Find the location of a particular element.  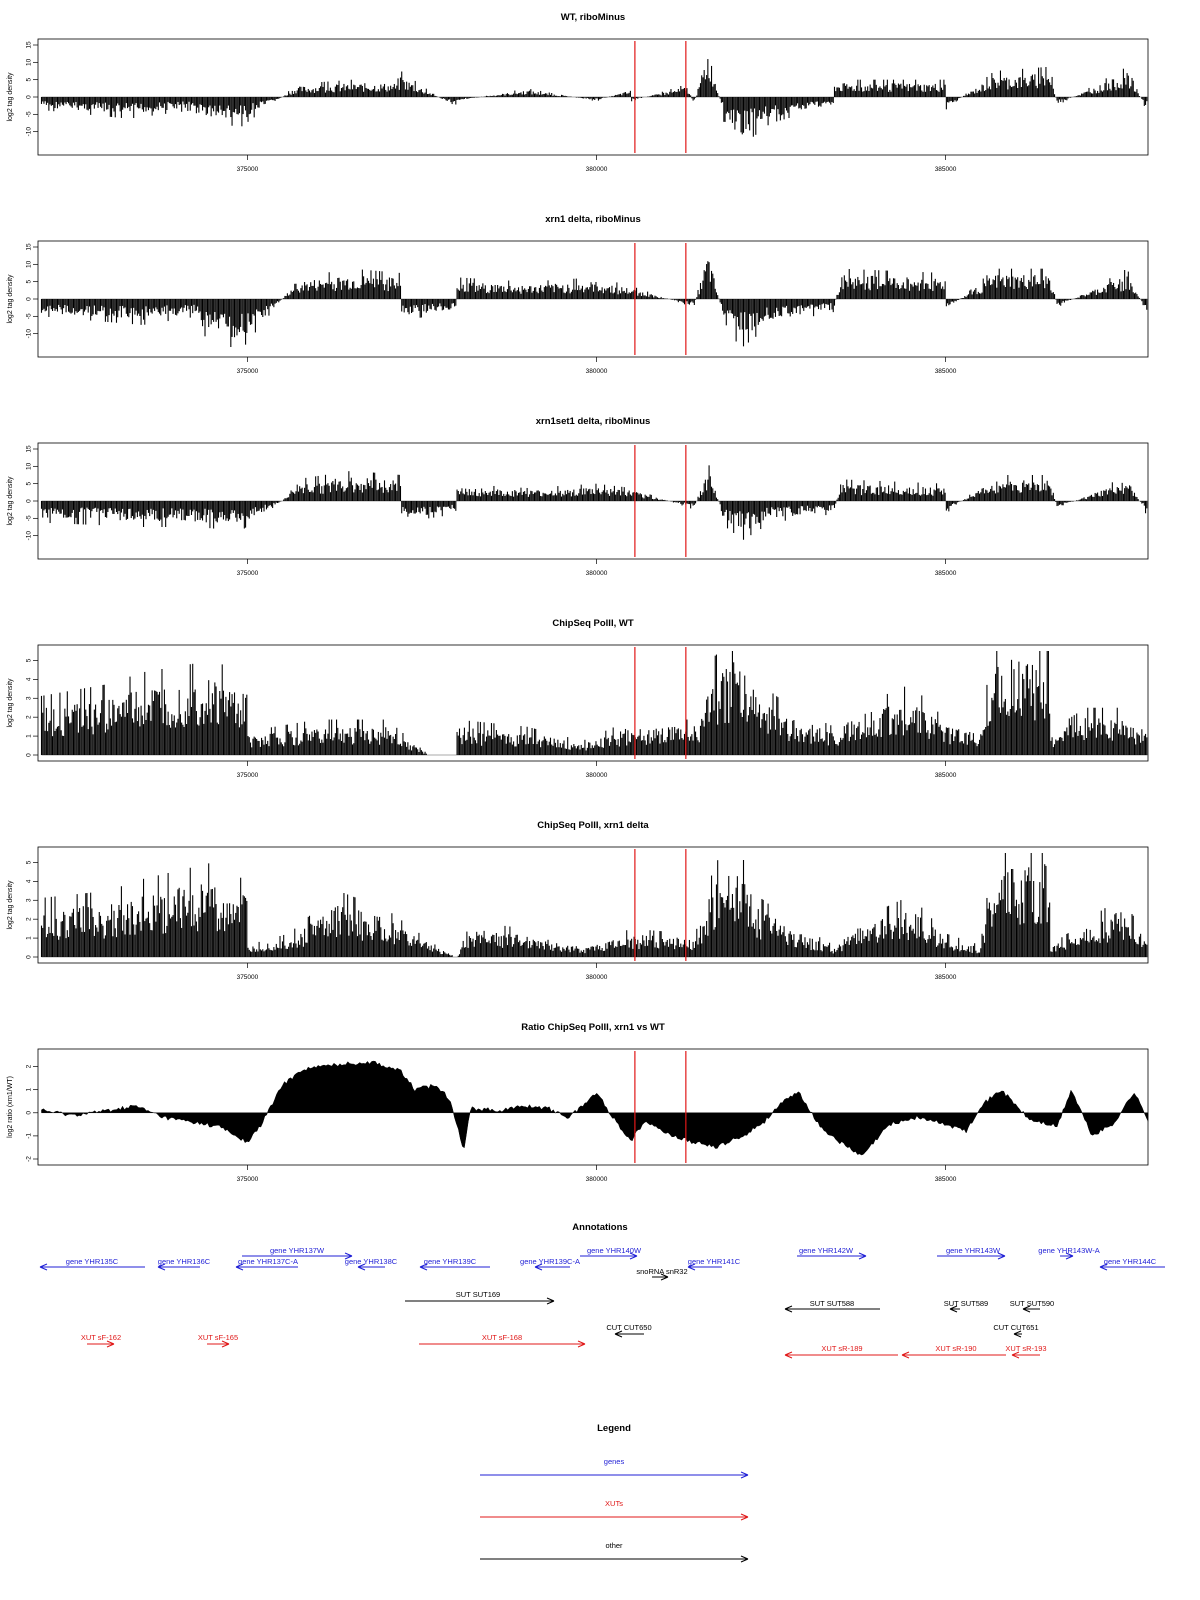

other-annotation-6-label: CUT CUT650 is located at coordinates (628, 1327).